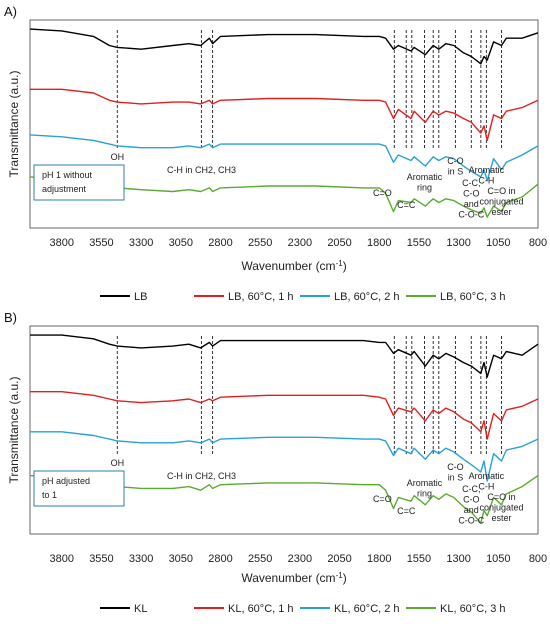  Describe the element at coordinates (67, 175) in the screenshot. I see `condition-box-text: pH 1 without` at that location.